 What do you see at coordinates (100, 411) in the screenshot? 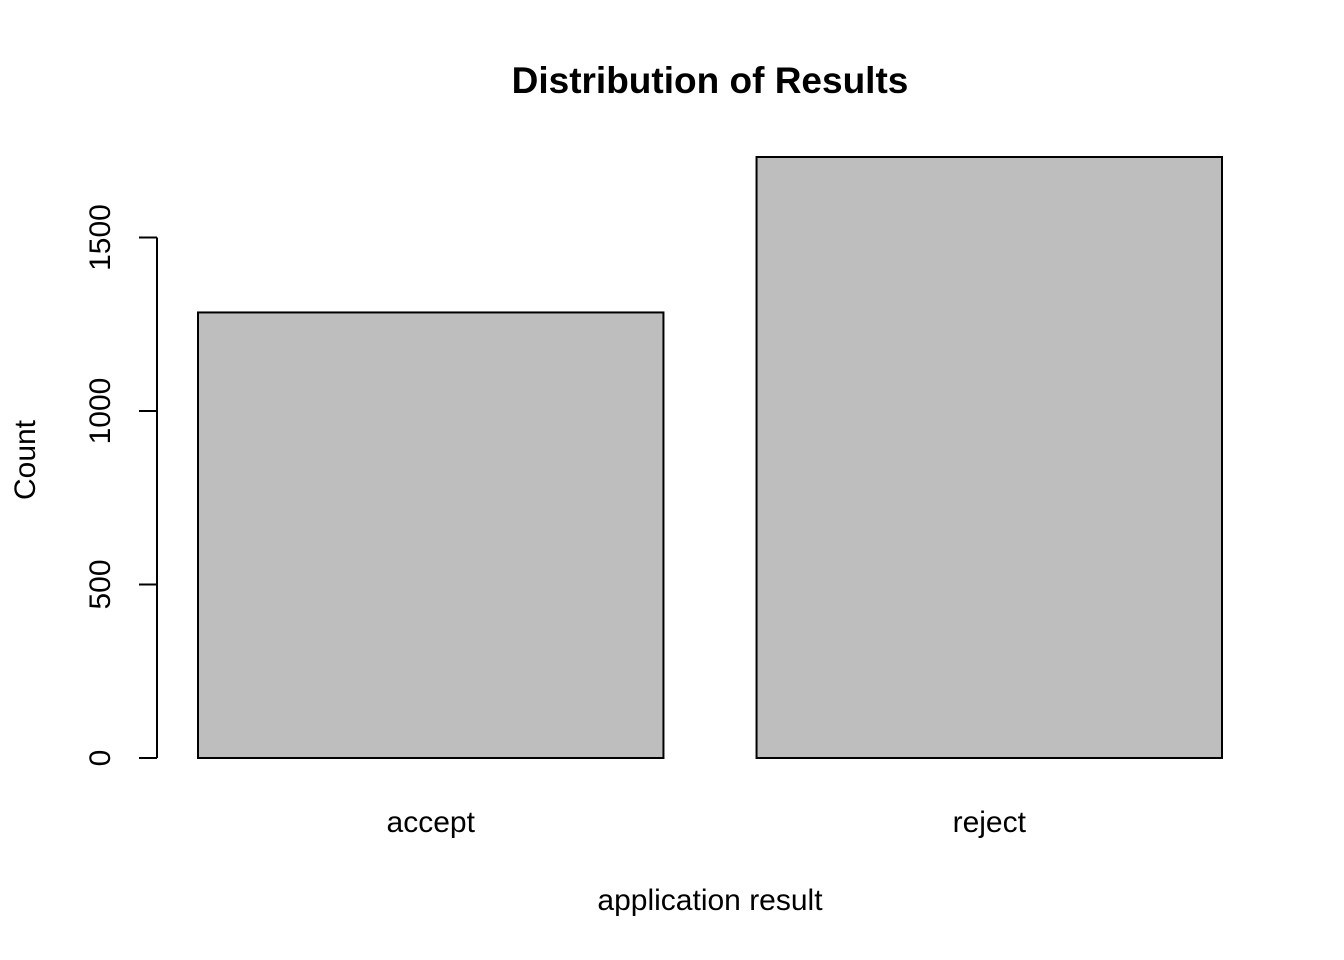
I see `y-tick-label-1000: 1000` at bounding box center [100, 411].